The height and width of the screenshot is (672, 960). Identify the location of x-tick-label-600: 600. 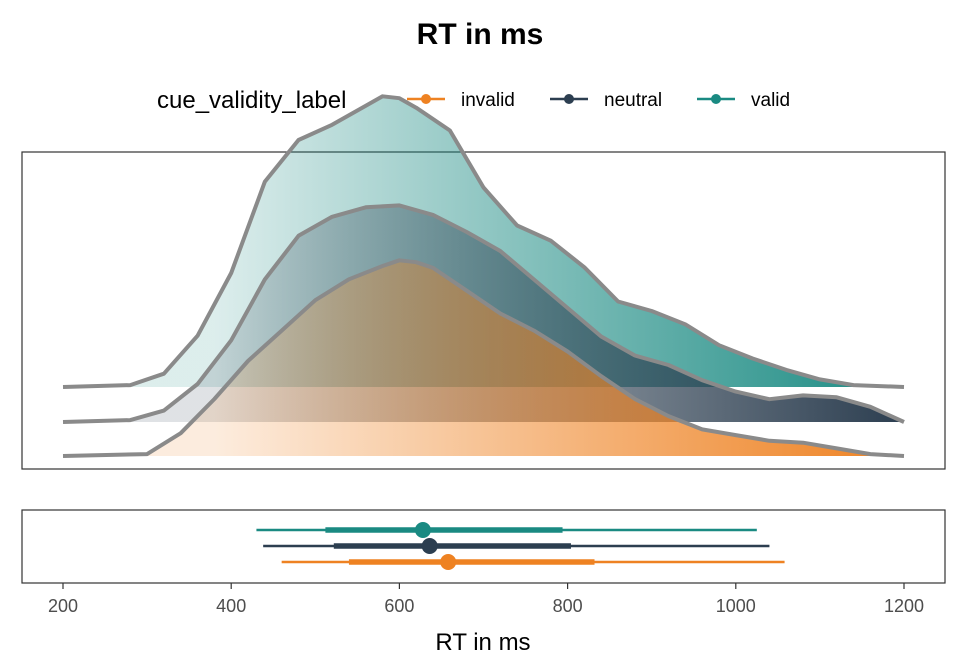
(399, 606).